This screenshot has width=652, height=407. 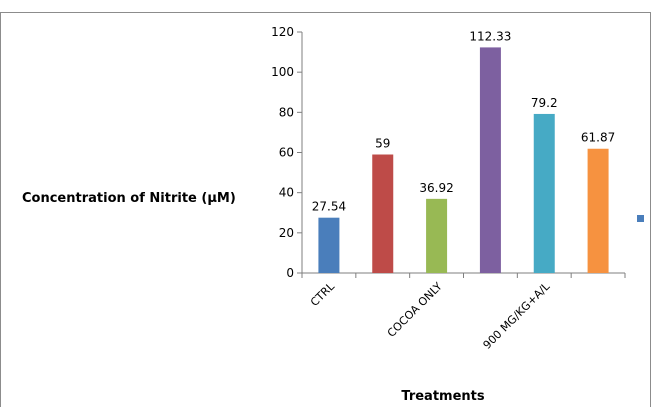 What do you see at coordinates (323, 294) in the screenshot?
I see `x-tick-label: CTRL` at bounding box center [323, 294].